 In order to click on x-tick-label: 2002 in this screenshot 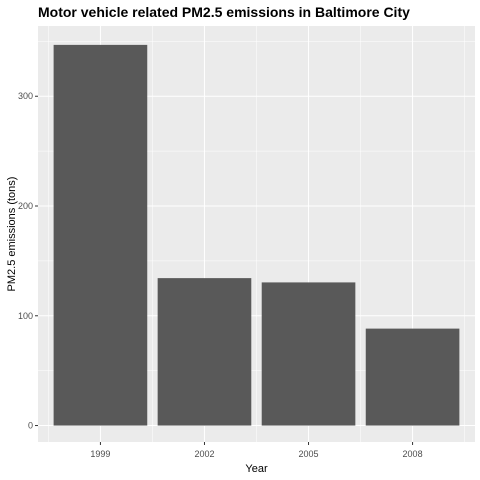, I will do `click(204, 454)`.